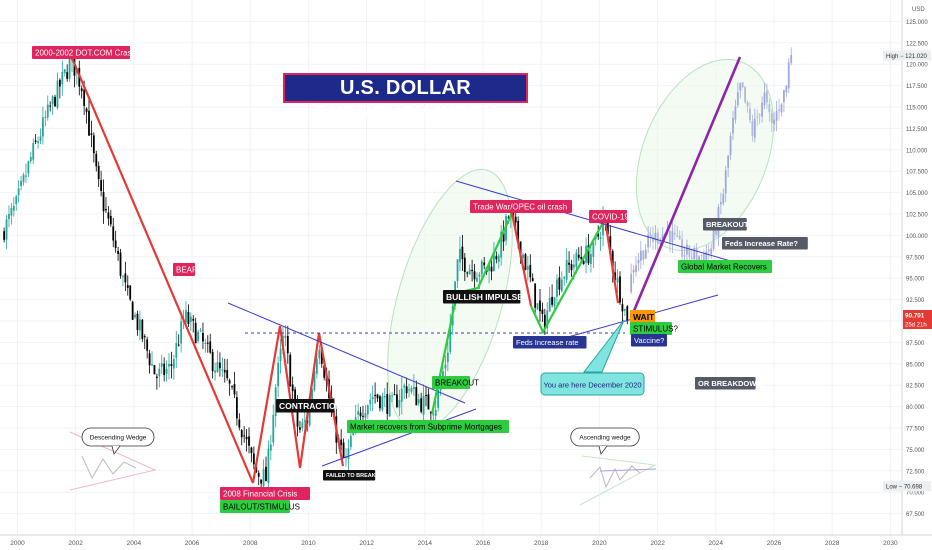 Image resolution: width=932 pixels, height=550 pixels. I want to click on x-tick-label: 2022, so click(657, 543).